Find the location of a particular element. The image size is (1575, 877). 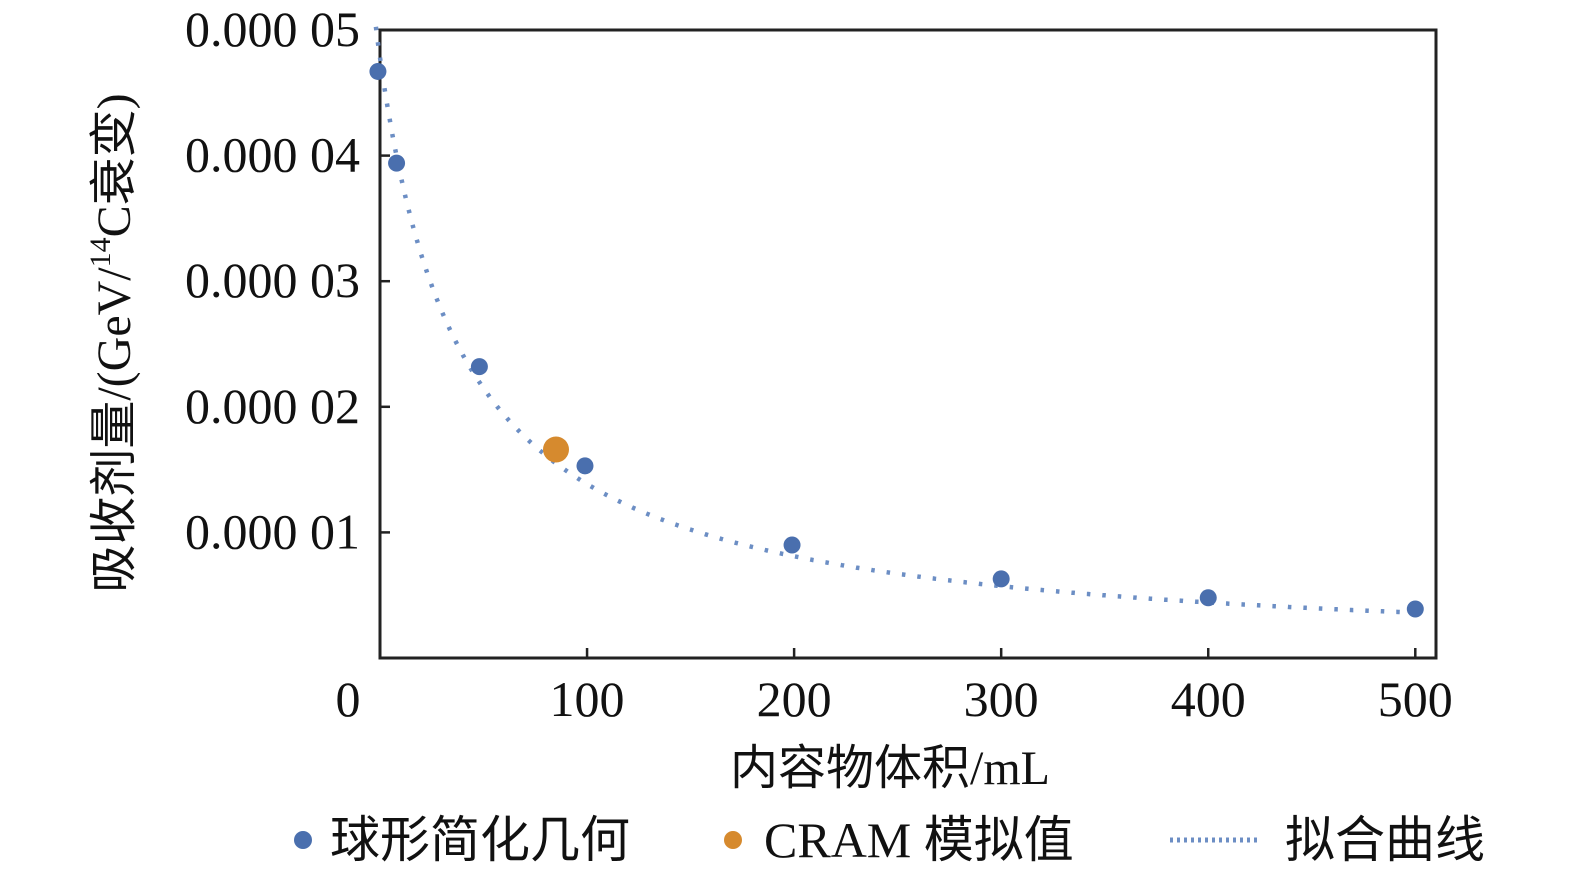

y-tick-label: 0.000 05 is located at coordinates (272, 29).